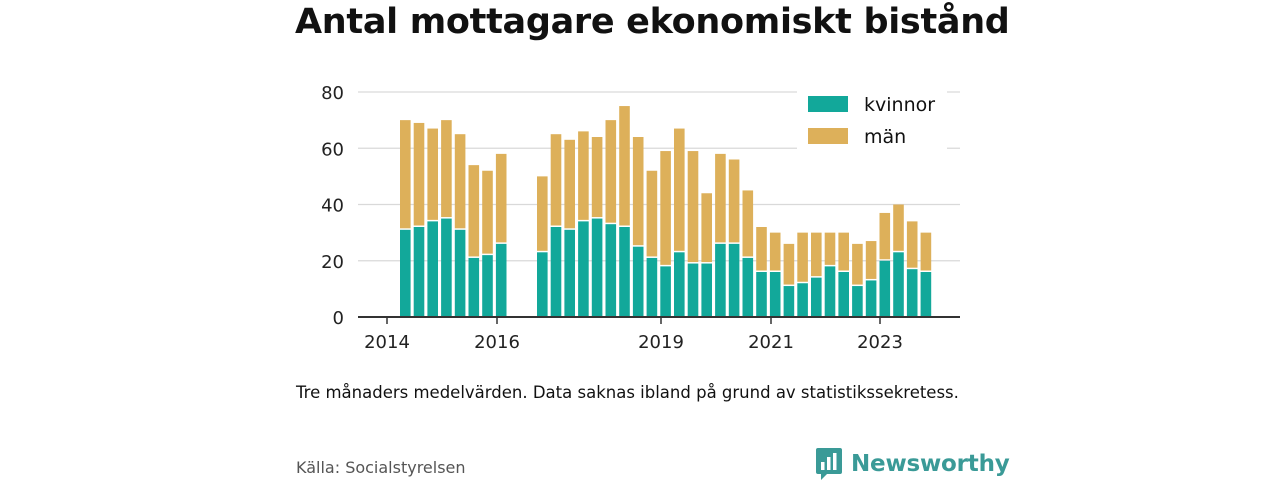  Describe the element at coordinates (338, 318) in the screenshot. I see `y-tick-label: 0` at that location.